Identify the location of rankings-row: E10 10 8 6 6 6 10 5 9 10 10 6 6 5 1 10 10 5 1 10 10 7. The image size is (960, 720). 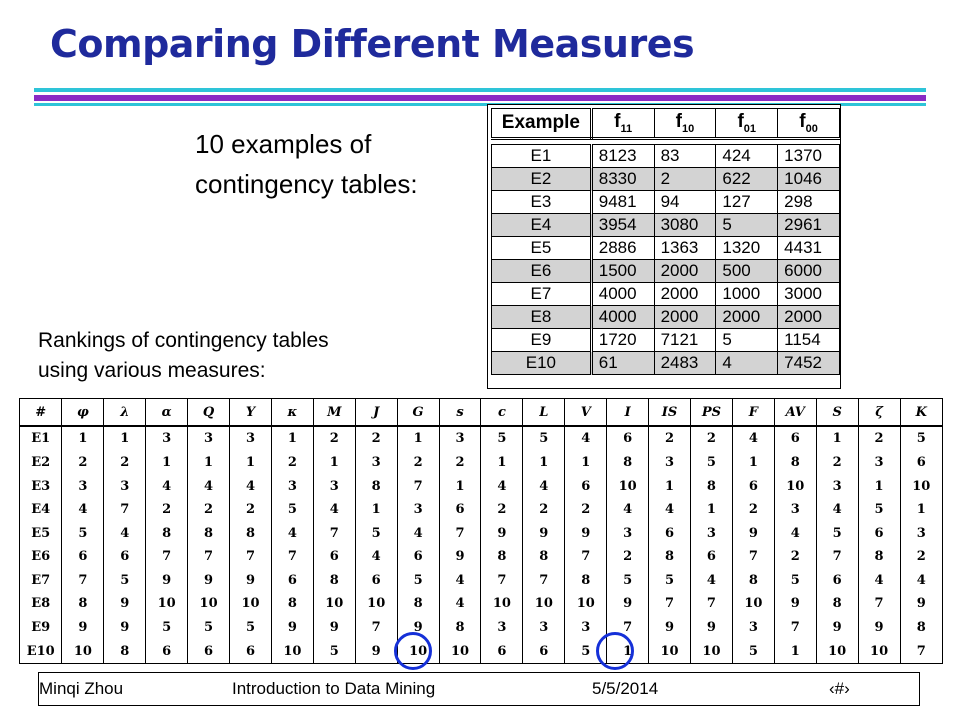
(481, 651).